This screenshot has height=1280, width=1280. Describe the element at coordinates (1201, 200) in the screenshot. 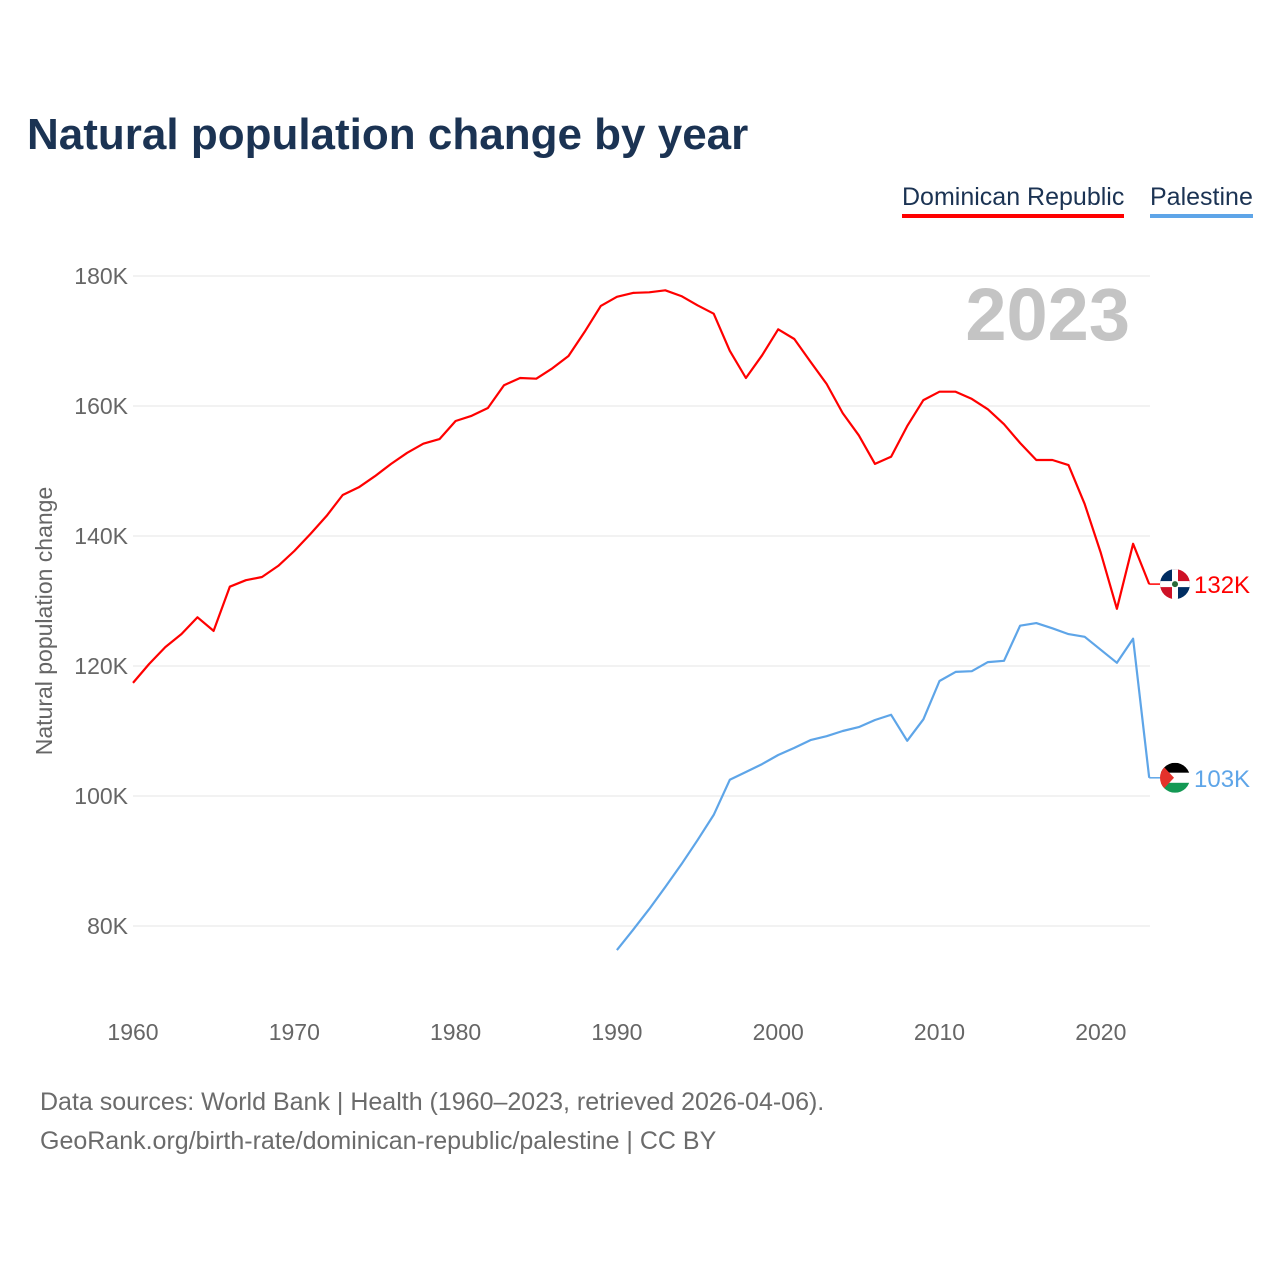

I see `legend-palestine: Palestine` at that location.